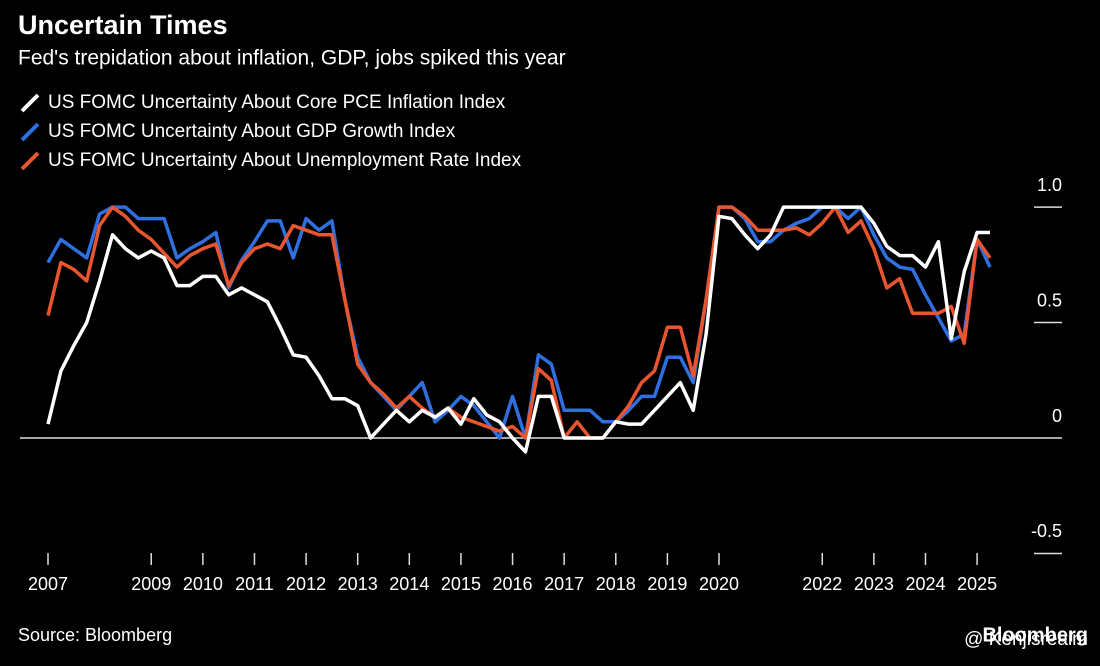 The width and height of the screenshot is (1100, 666). I want to click on x-tick-label: 2024, so click(925, 584).